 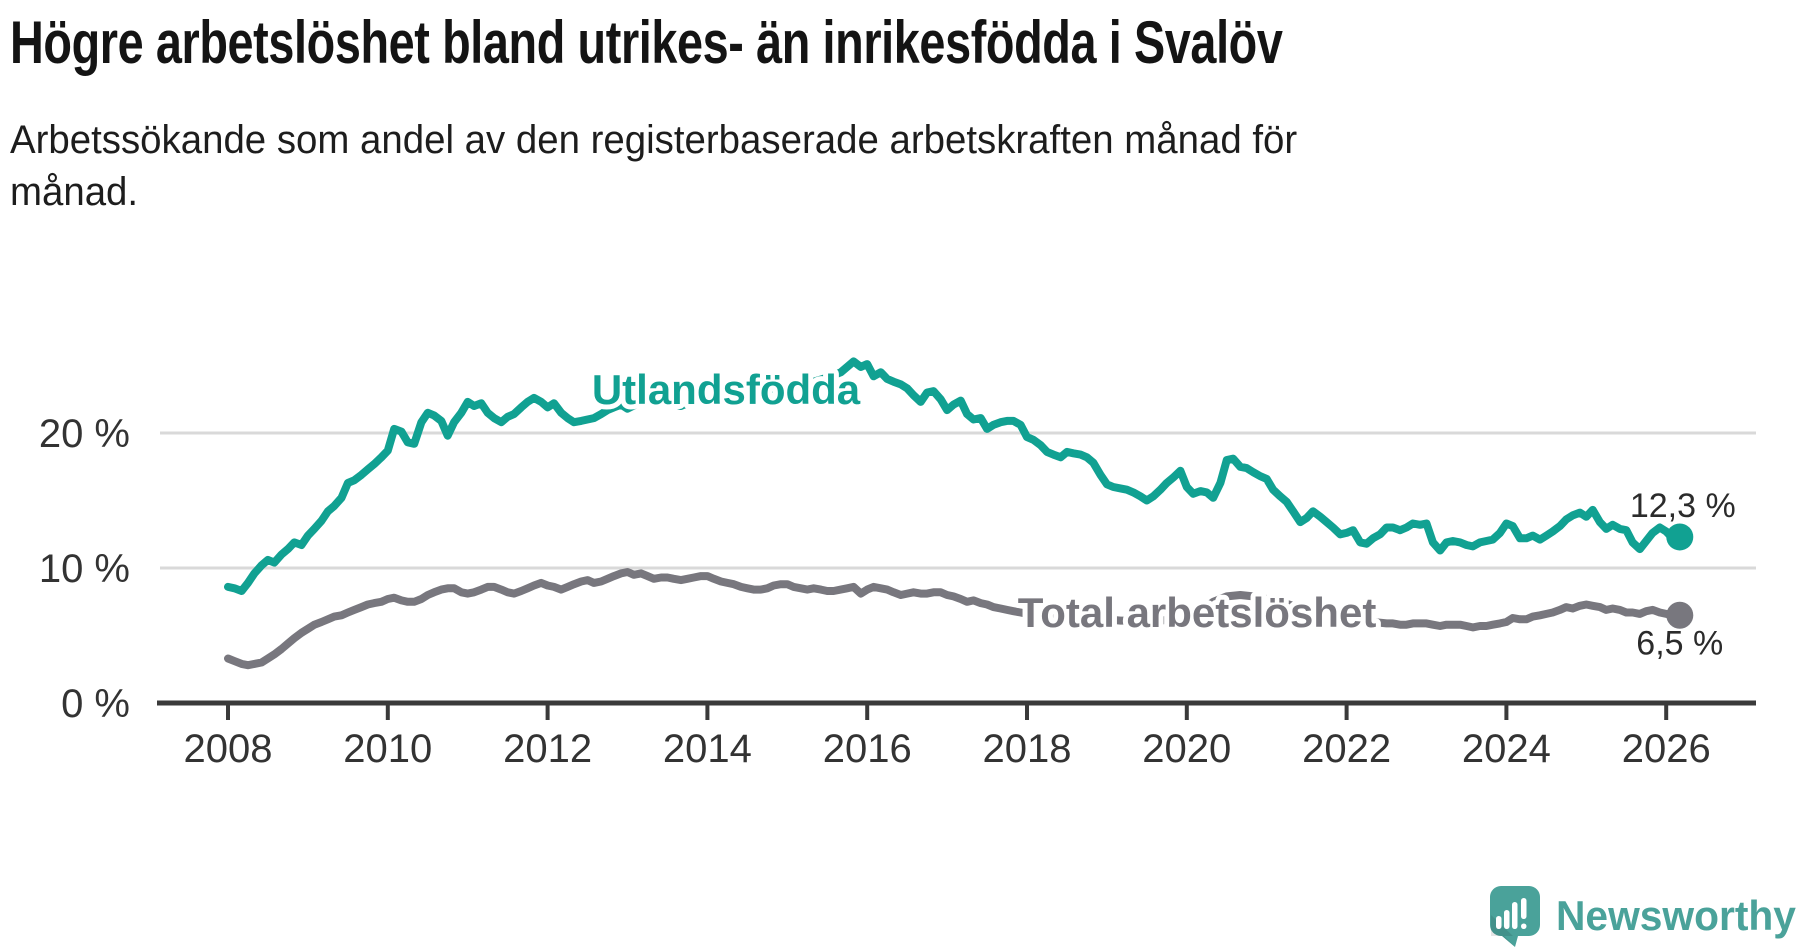 What do you see at coordinates (1027, 749) in the screenshot?
I see `x-tick-label: 2018` at bounding box center [1027, 749].